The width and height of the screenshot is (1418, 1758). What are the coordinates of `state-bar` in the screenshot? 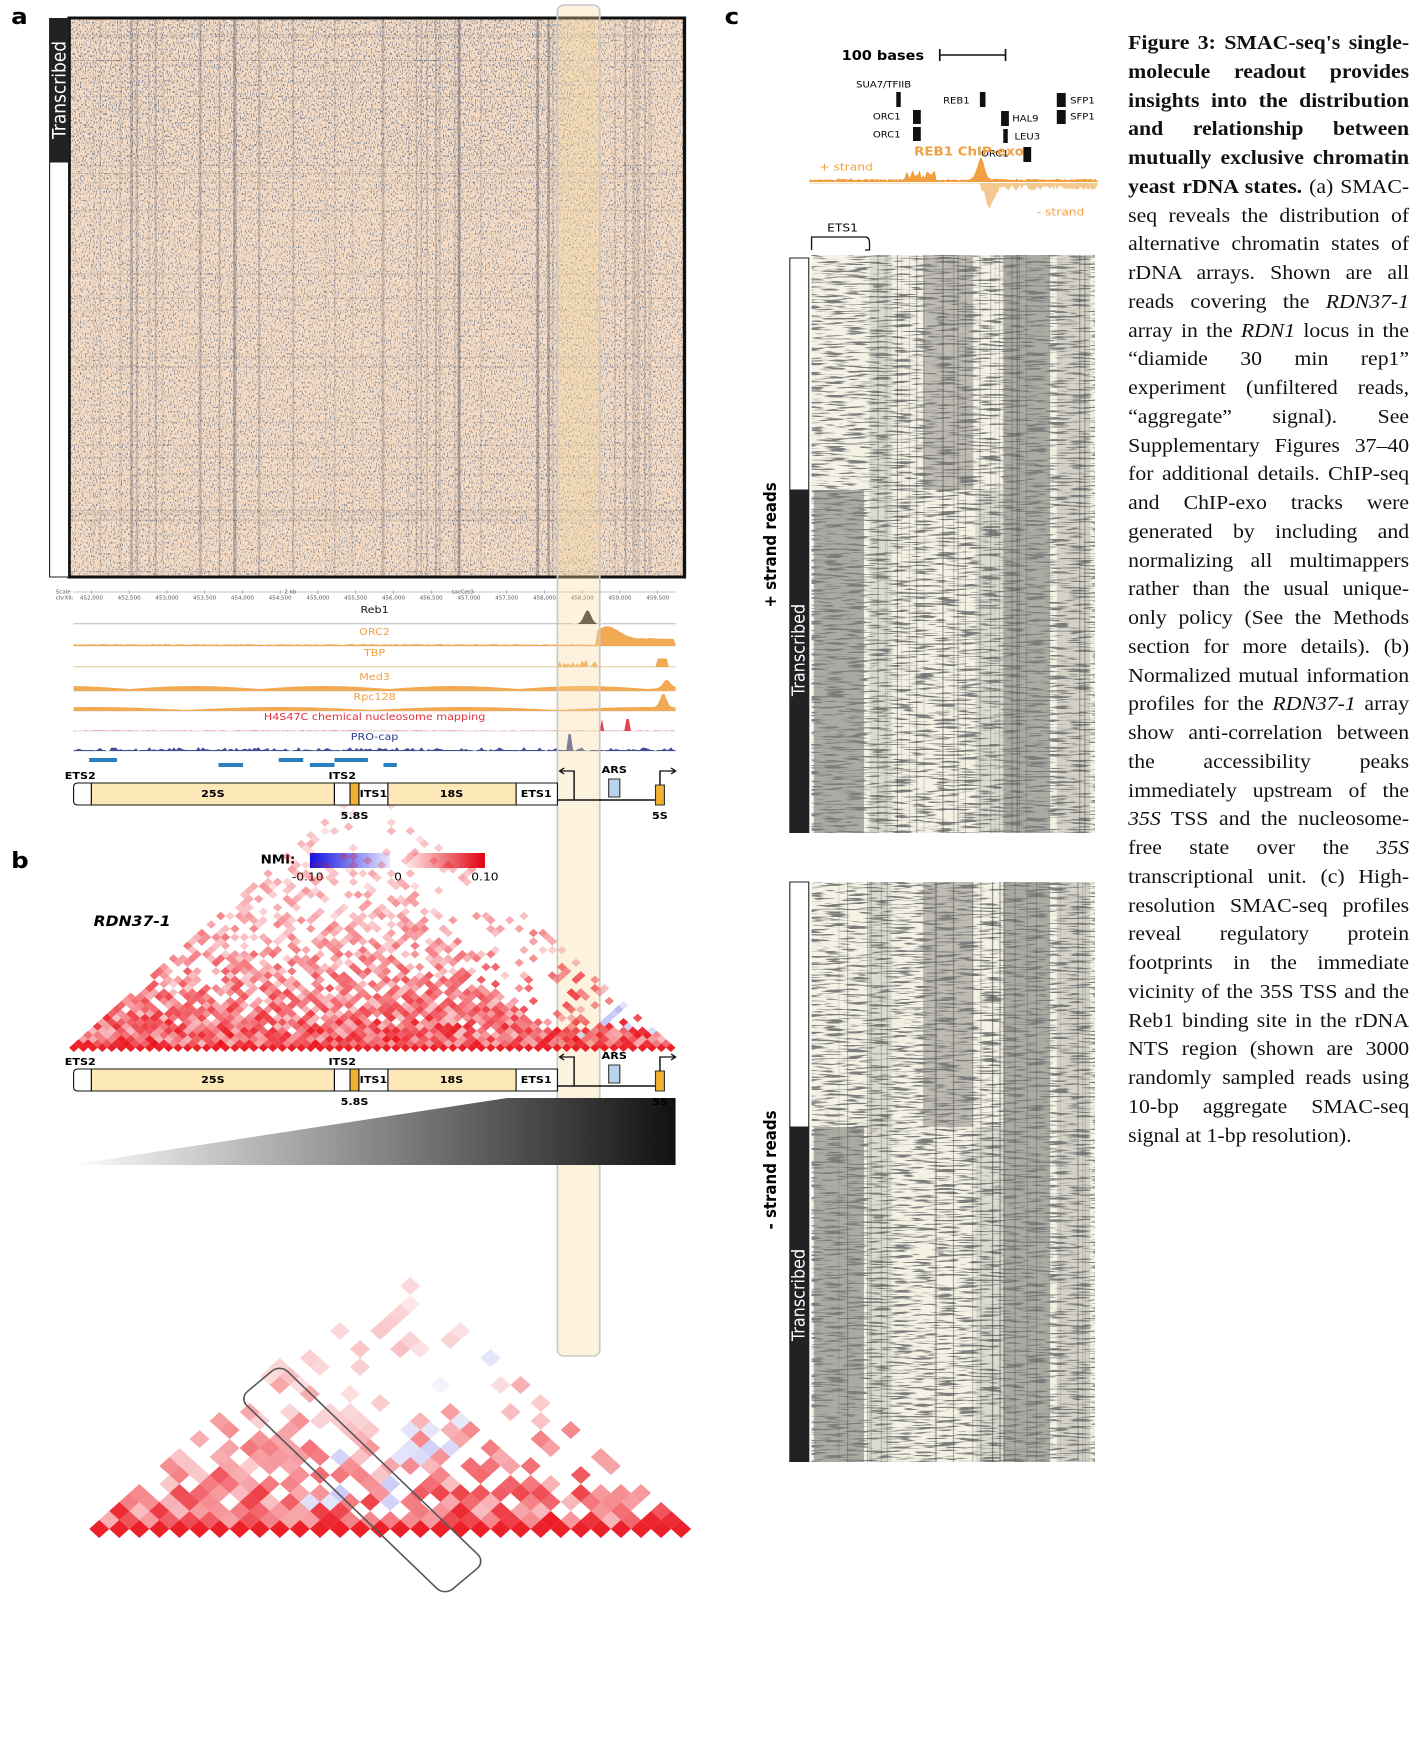 It's located at (799, 1004).